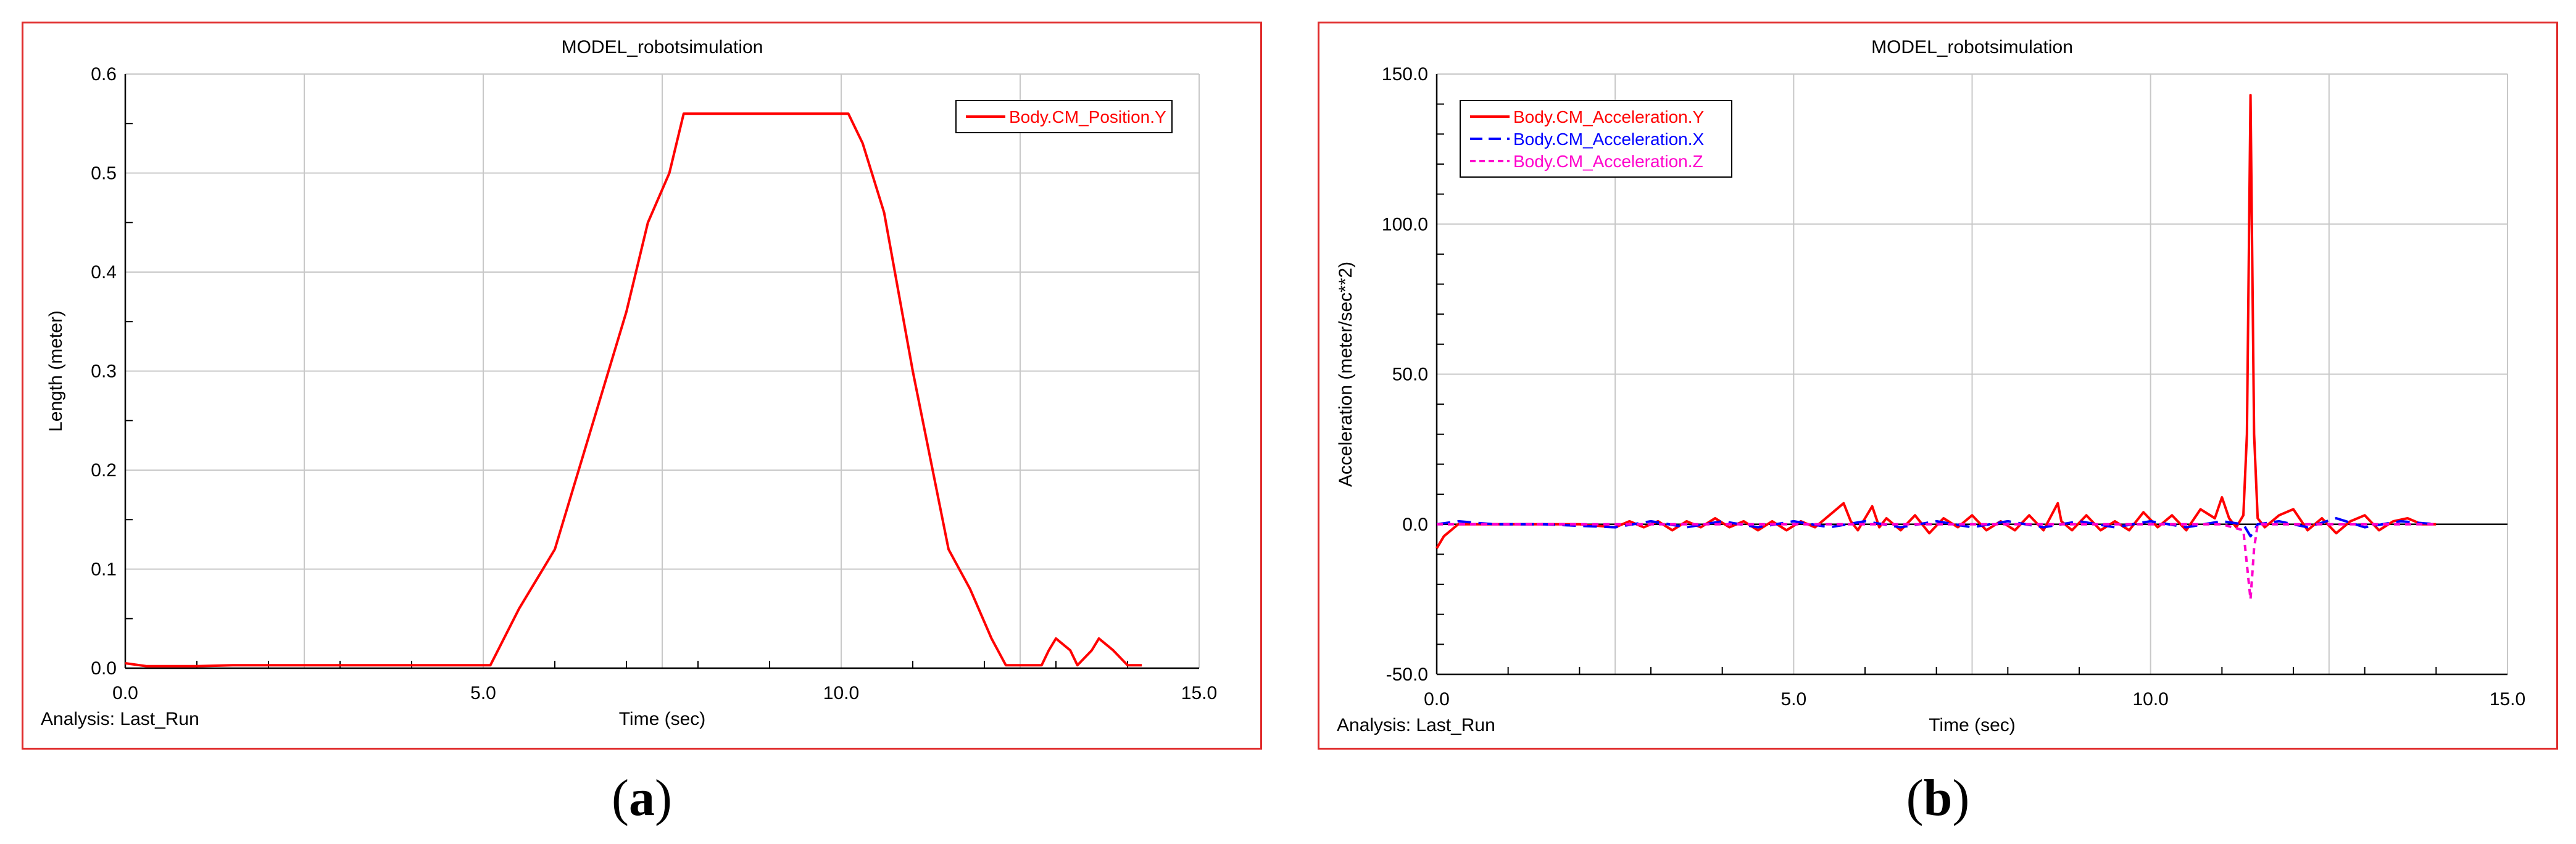 The width and height of the screenshot is (2576, 844). What do you see at coordinates (1407, 675) in the screenshot?
I see `y-tick-label: -50.0` at bounding box center [1407, 675].